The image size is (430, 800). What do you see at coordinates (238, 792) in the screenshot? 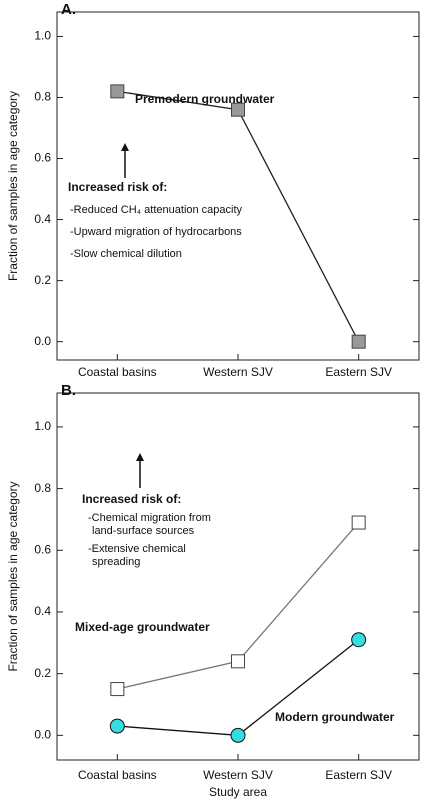
I see `x-axis-label: Study area` at bounding box center [238, 792].